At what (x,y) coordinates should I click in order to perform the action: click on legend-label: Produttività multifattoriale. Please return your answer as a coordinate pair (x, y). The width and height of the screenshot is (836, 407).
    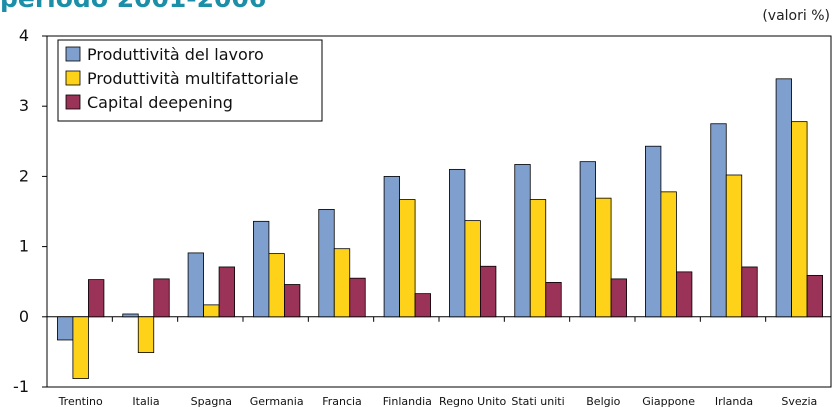
    Looking at the image, I should click on (193, 78).